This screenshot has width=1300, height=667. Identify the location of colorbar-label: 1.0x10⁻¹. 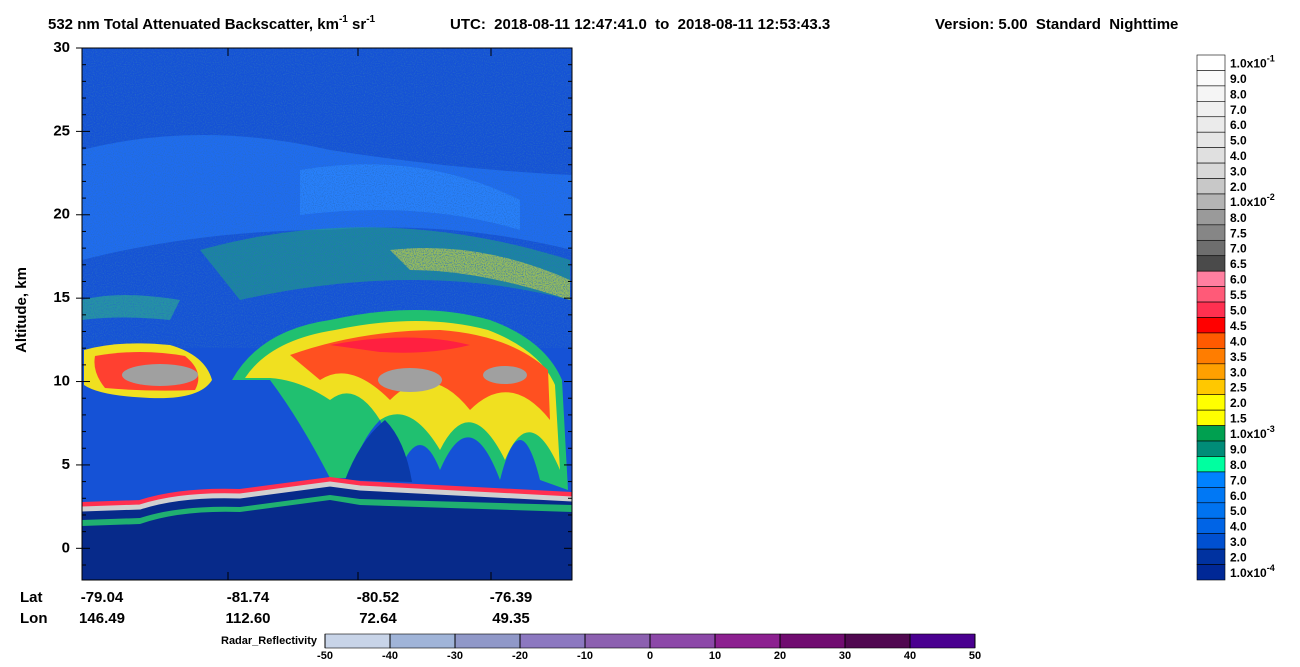
(1252, 62).